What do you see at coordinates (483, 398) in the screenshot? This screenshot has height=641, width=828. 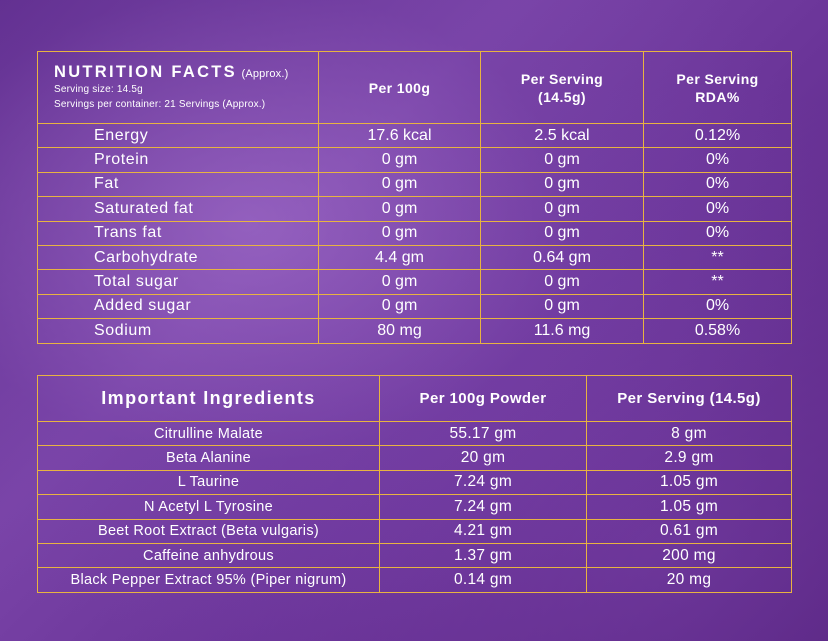 I see `col-per-100g-powder: Per 100g Powder` at bounding box center [483, 398].